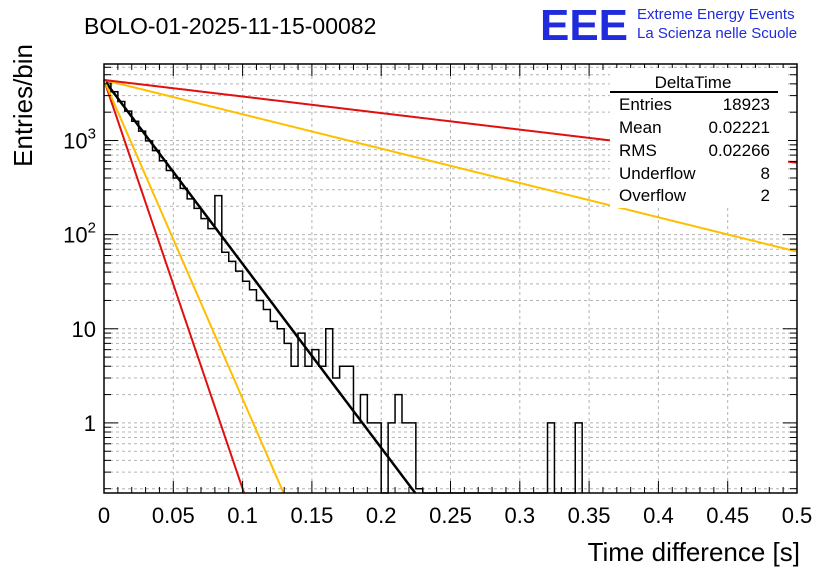  I want to click on fit-curve-red-steep, so click(174, 286).